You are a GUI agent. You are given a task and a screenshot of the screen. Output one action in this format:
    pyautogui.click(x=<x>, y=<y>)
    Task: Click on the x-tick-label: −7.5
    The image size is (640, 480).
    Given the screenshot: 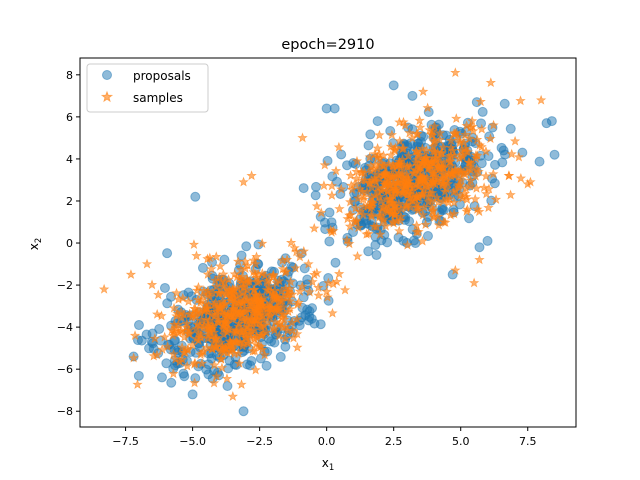 What is the action you would take?
    pyautogui.click(x=125, y=441)
    